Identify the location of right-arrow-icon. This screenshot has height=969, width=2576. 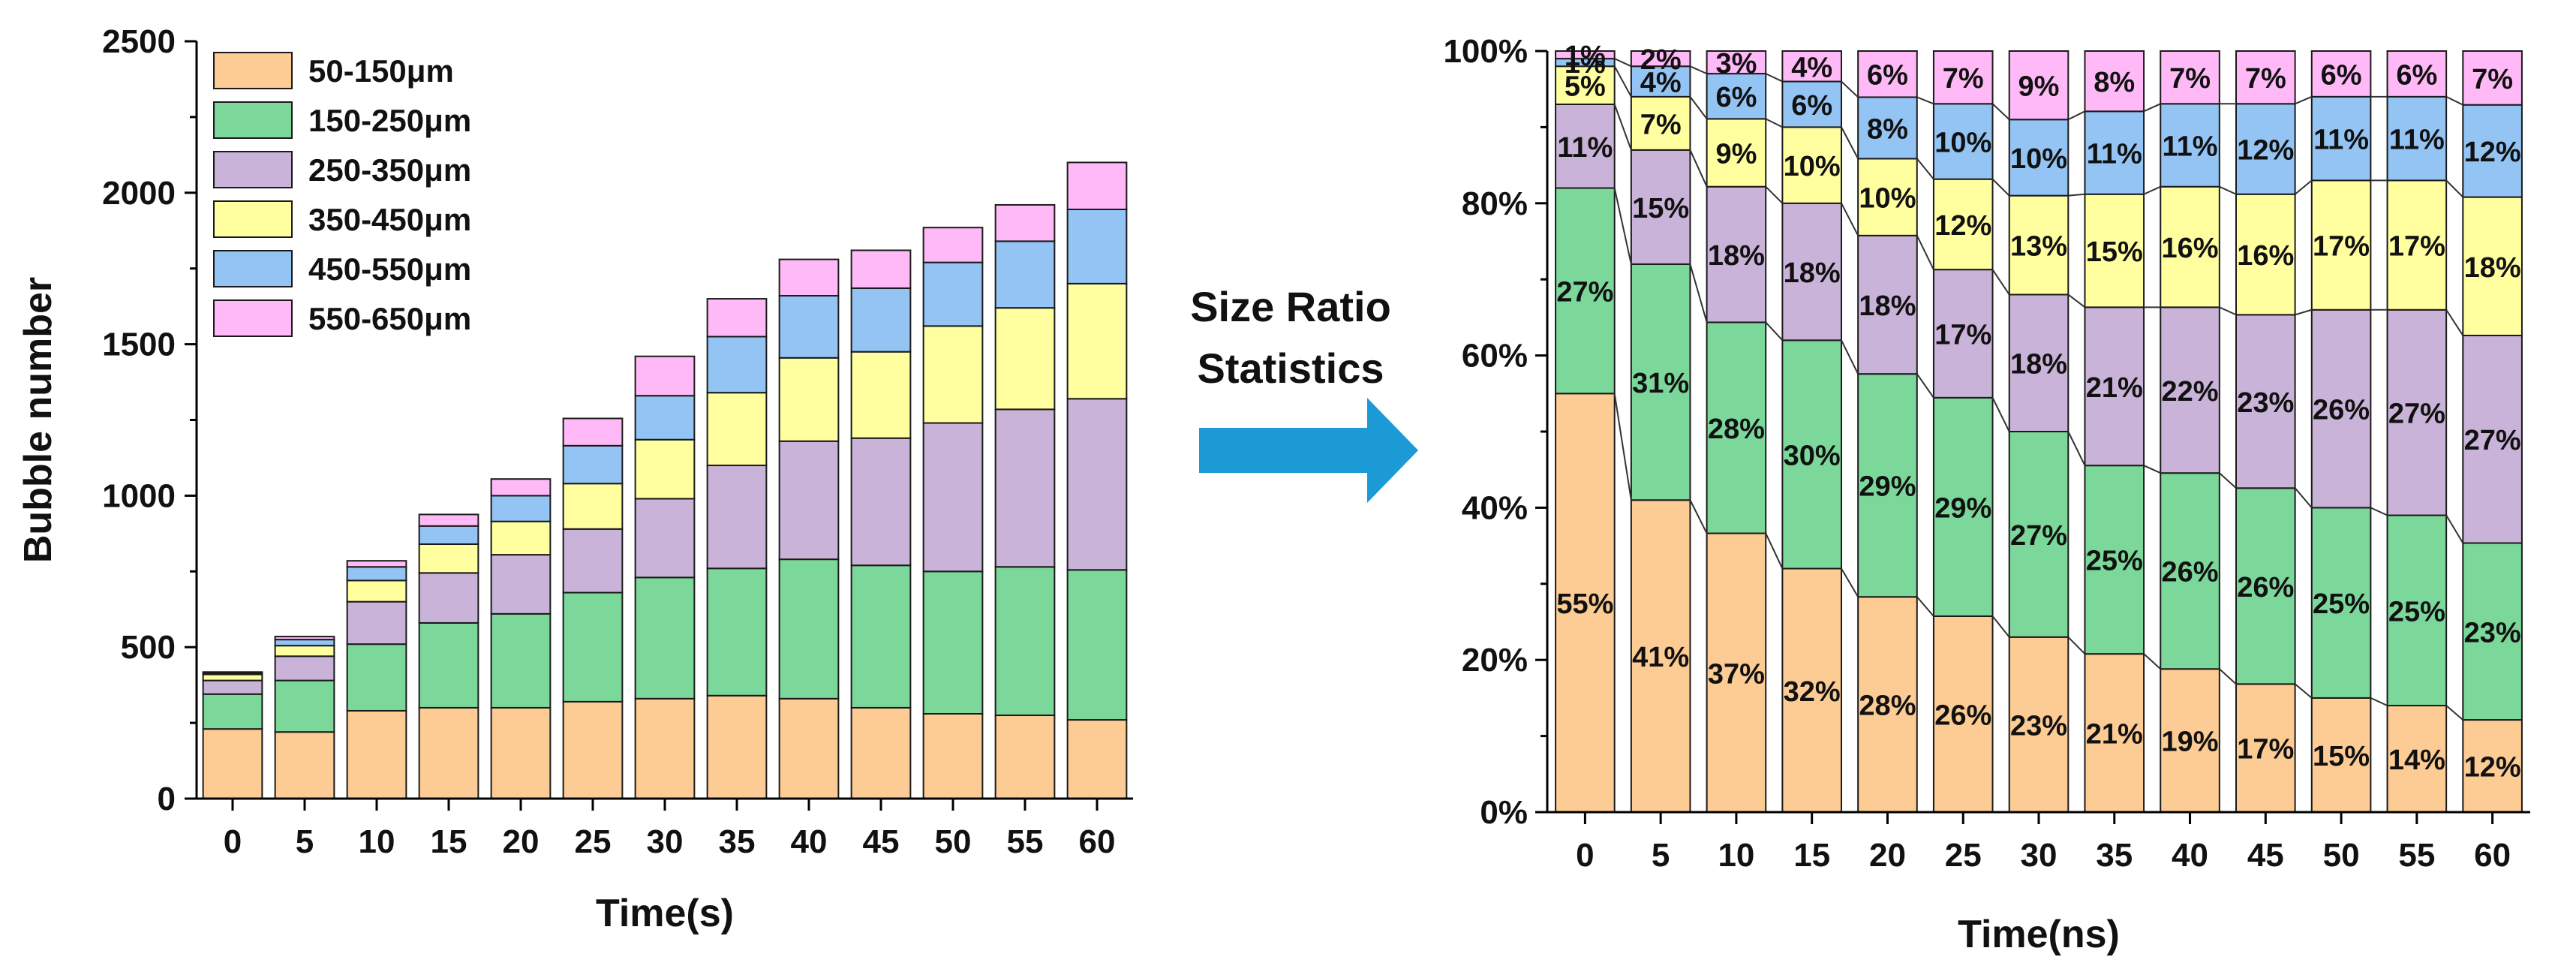
(1308, 450).